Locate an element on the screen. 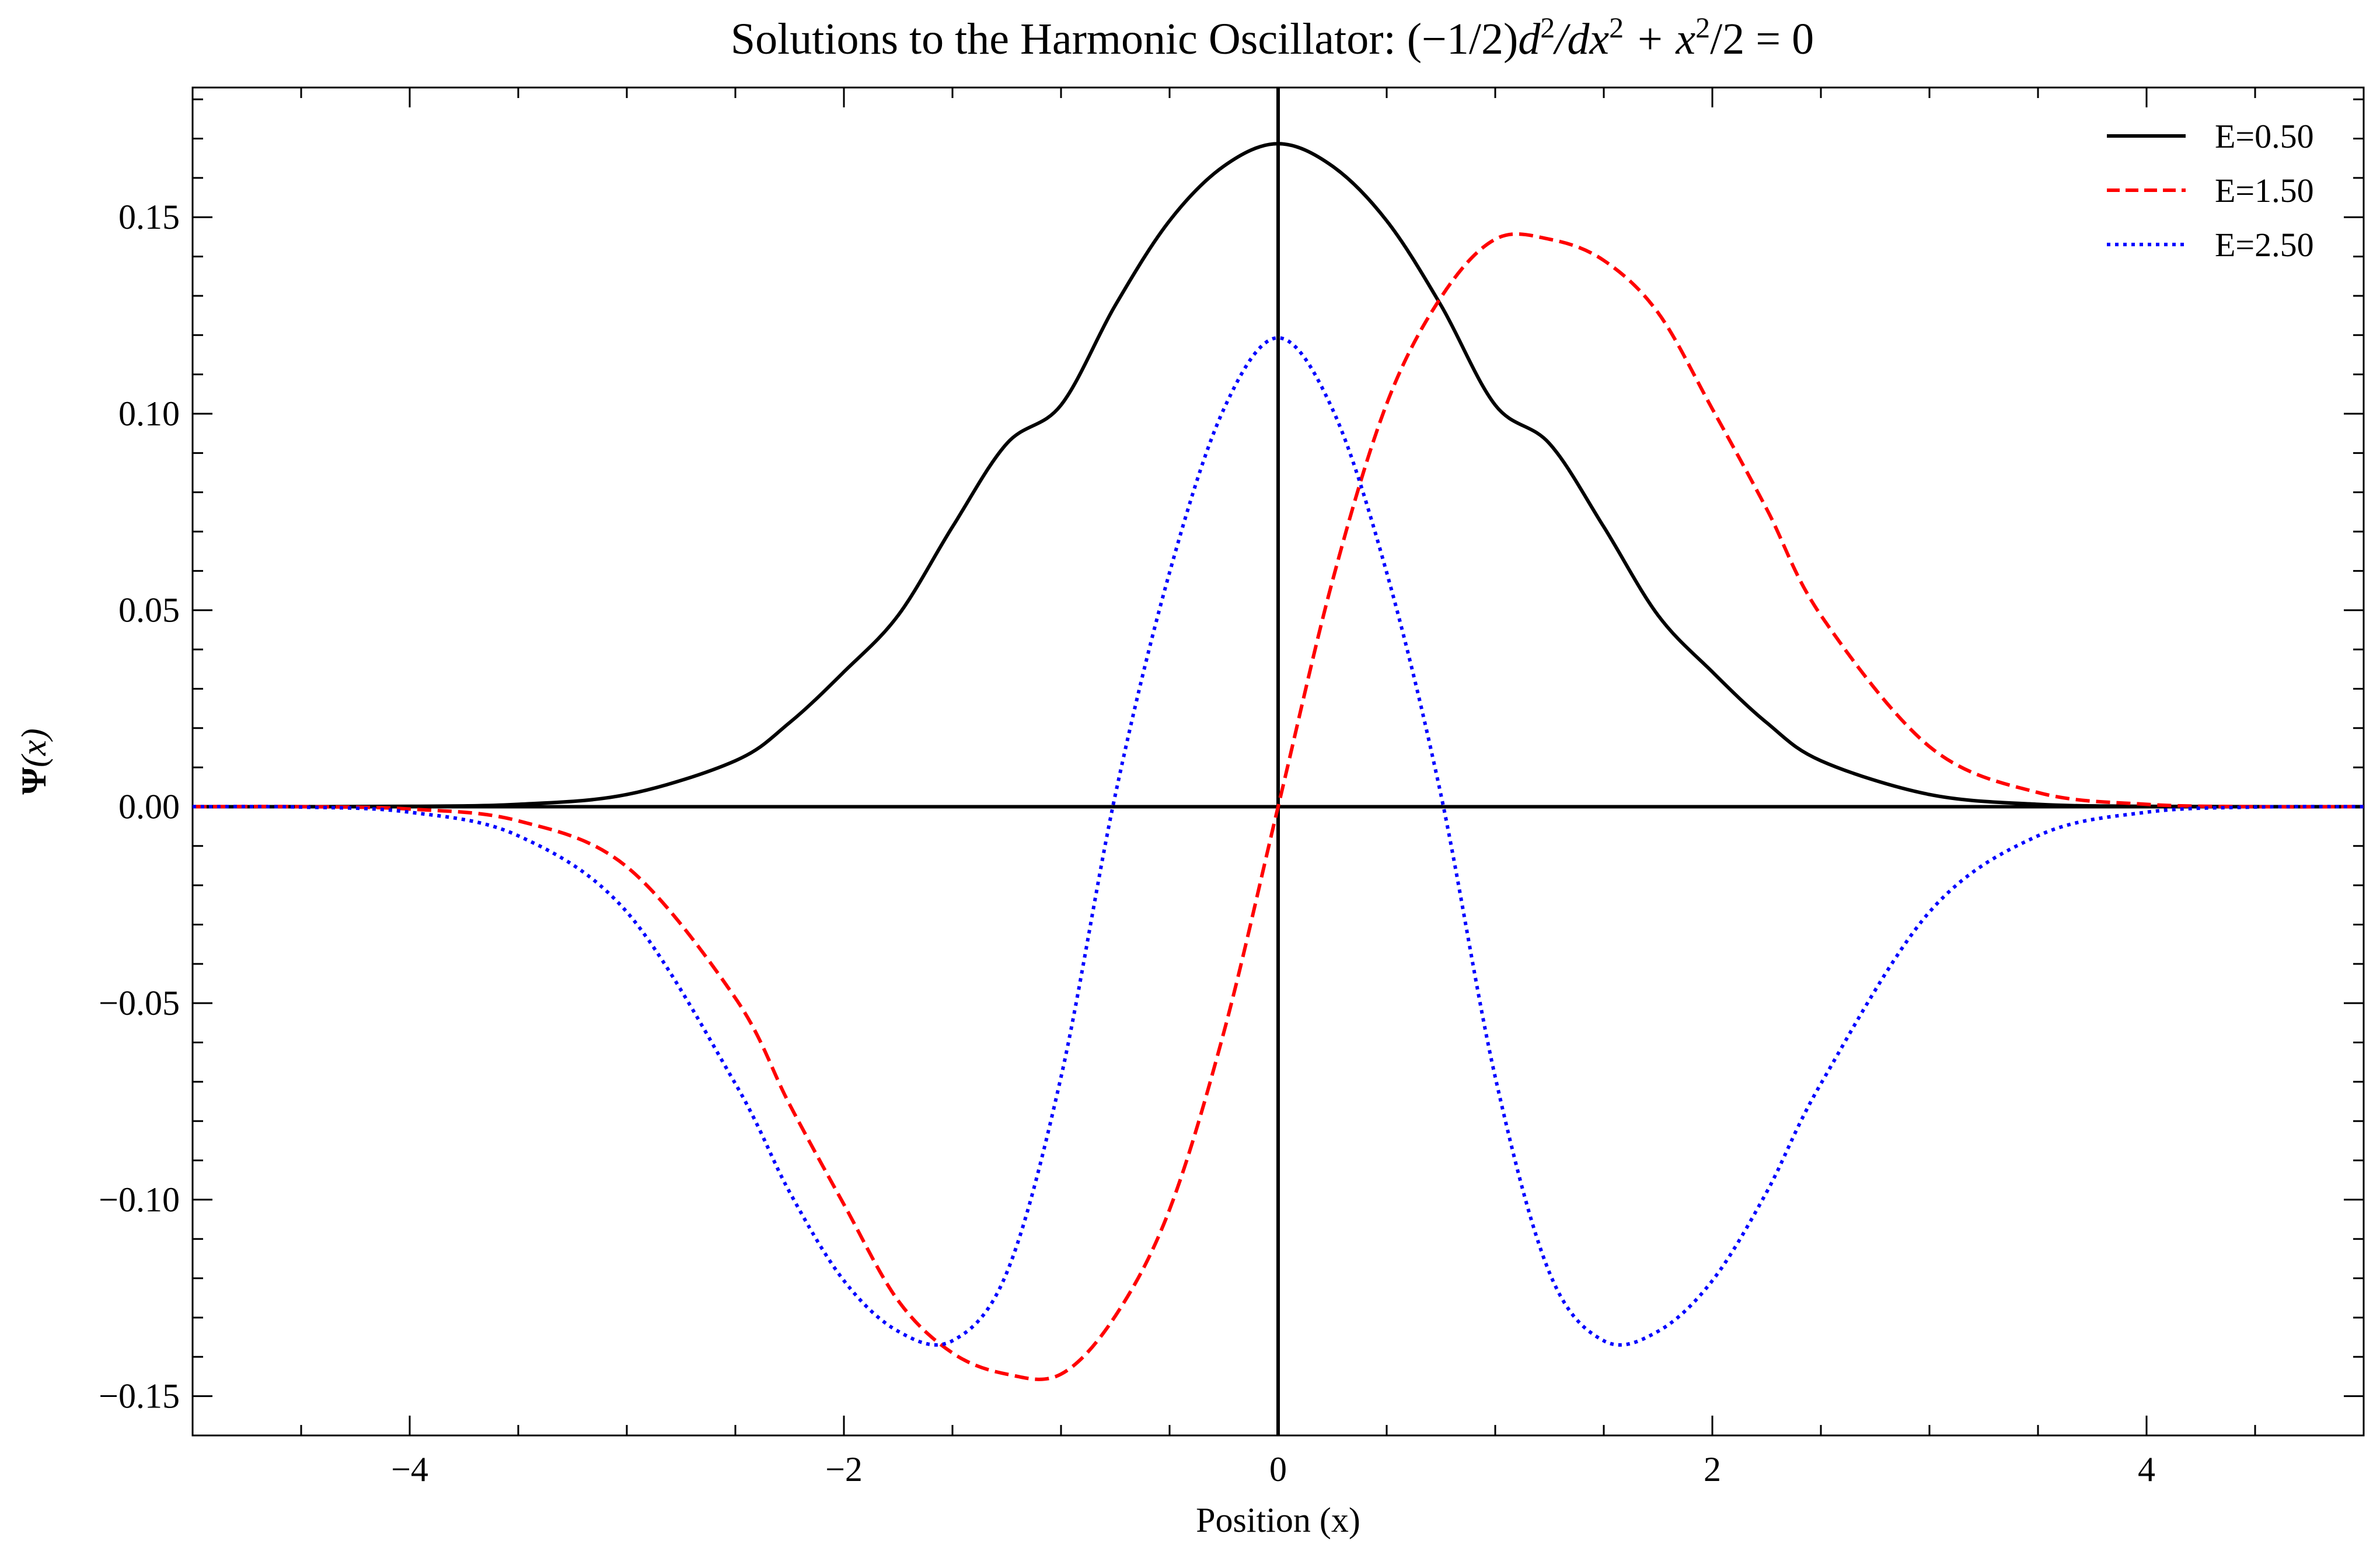  y-tick-label: 0.15 is located at coordinates (149, 217).